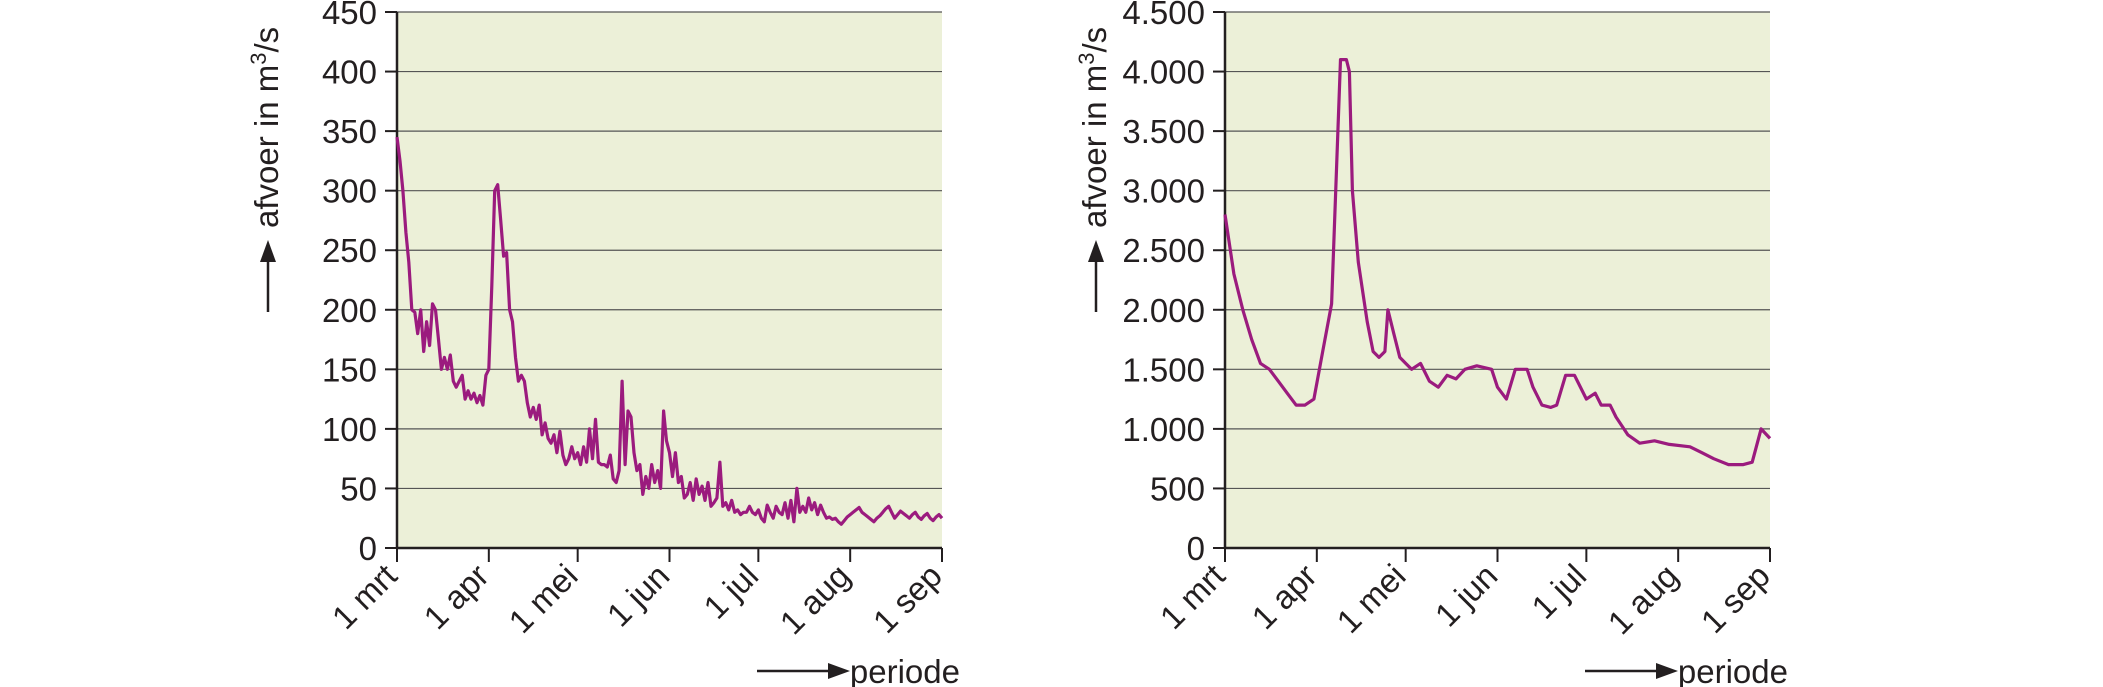  I want to click on chart-2-x-tick-label: 1 jun, so click(1466, 595).